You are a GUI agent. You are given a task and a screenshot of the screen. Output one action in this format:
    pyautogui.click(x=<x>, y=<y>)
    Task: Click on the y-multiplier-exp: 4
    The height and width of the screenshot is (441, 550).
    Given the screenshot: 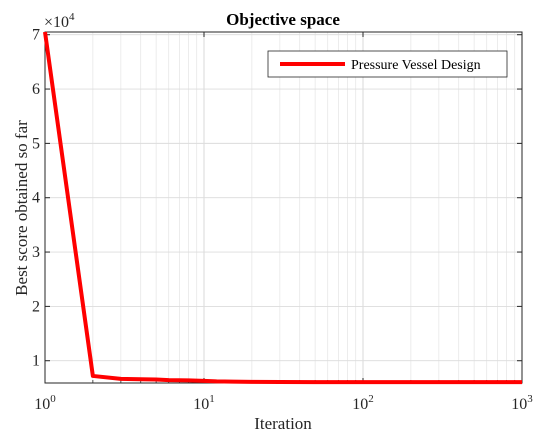 What is the action you would take?
    pyautogui.click(x=72, y=17)
    